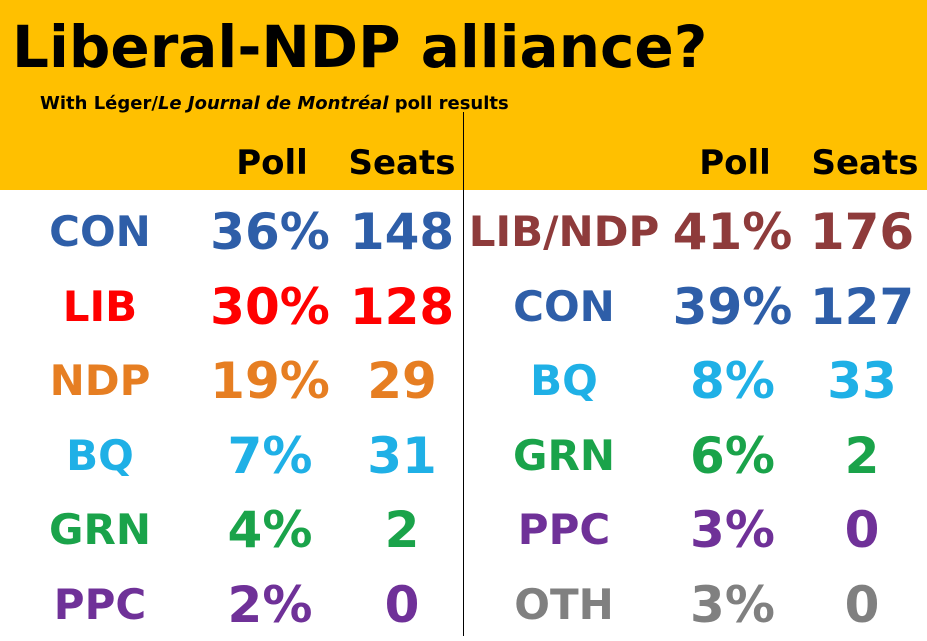  What do you see at coordinates (270, 306) in the screenshot?
I see `left-poll-value: 30%` at bounding box center [270, 306].